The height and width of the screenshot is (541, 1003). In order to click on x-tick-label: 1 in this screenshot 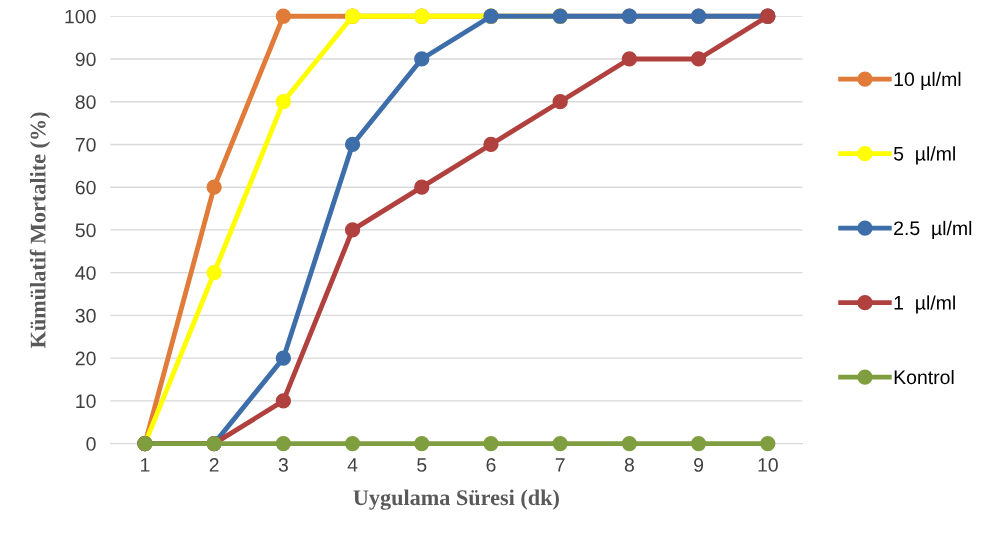, I will do `click(145, 465)`.